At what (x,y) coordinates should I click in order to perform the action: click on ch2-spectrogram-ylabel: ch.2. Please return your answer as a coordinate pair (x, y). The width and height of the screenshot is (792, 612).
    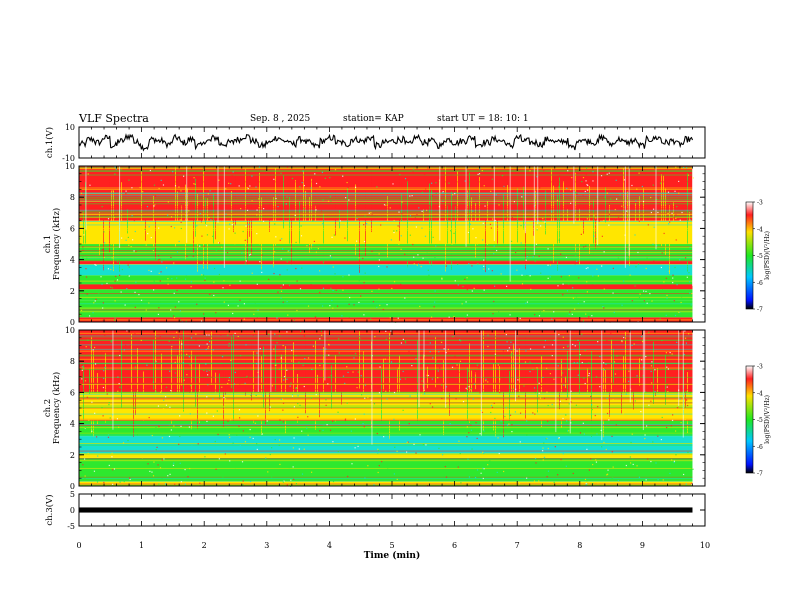
    Looking at the image, I should click on (48, 408).